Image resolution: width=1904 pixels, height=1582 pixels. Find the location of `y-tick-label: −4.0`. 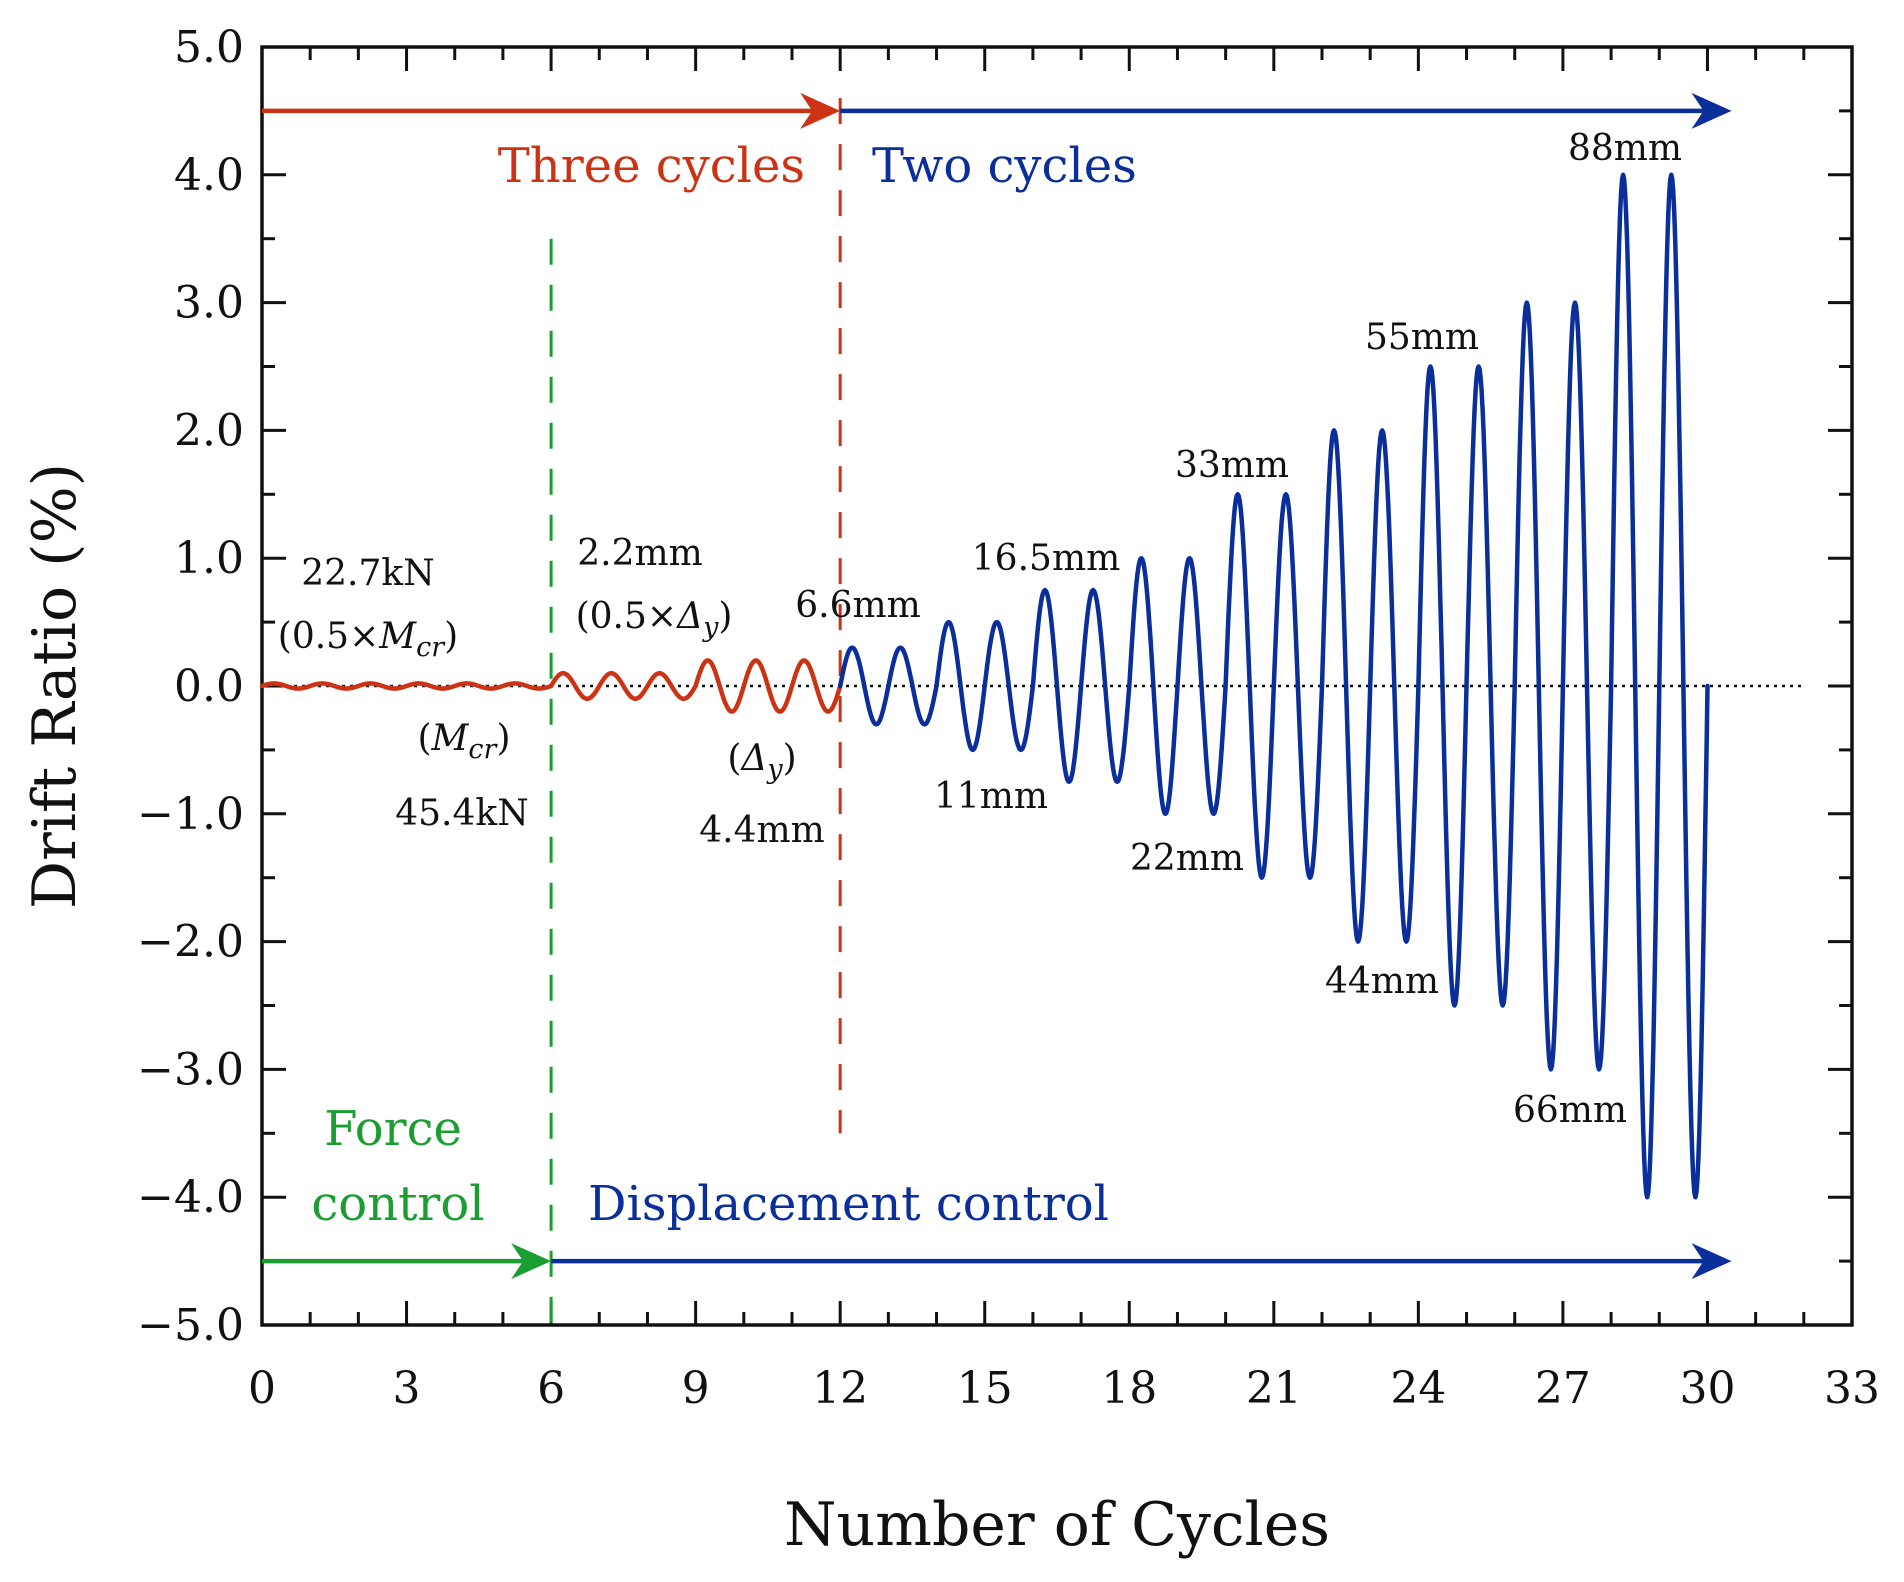

y-tick-label: −4.0 is located at coordinates (190, 1197).